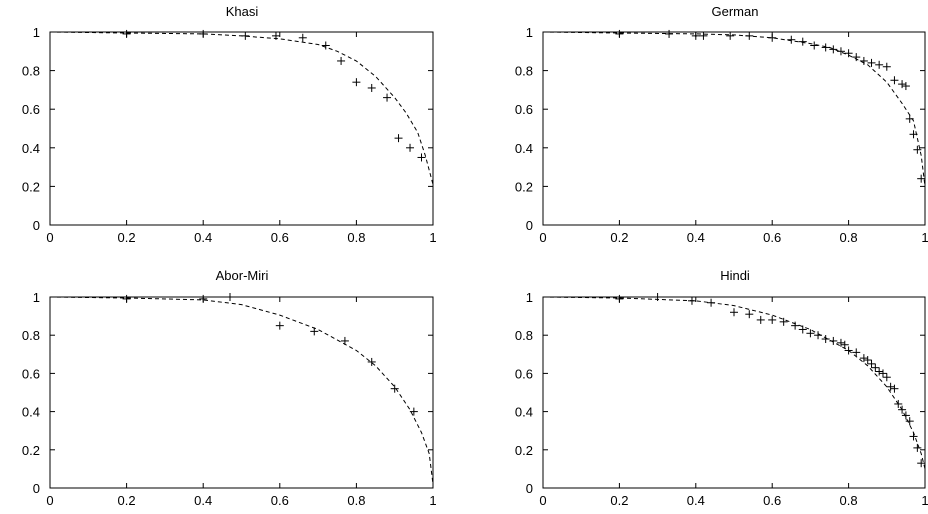 The image size is (928, 514). Describe the element at coordinates (242, 11) in the screenshot. I see `panel-title: Khasi` at that location.